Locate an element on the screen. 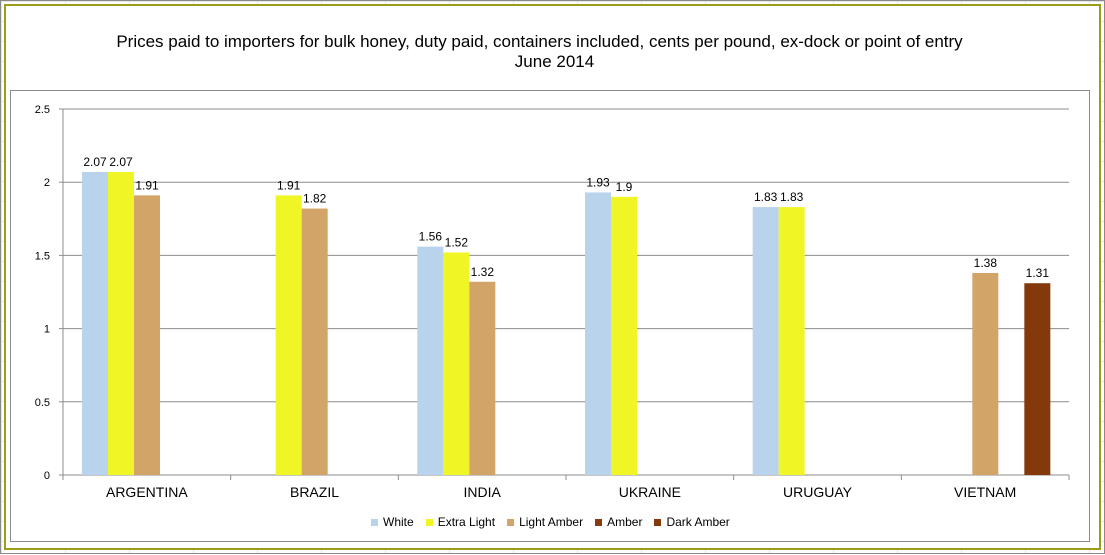  x-tick-label: BRAZIL is located at coordinates (314, 492).